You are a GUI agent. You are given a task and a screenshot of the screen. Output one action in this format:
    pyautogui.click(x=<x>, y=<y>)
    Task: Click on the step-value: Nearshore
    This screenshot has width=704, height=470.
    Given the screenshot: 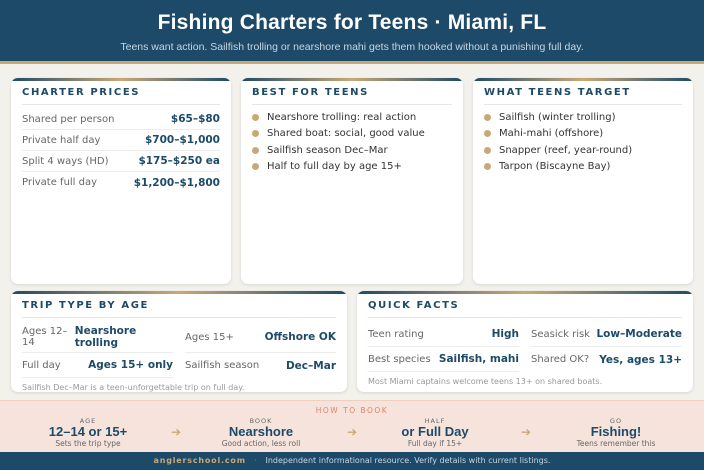 What is the action you would take?
    pyautogui.click(x=261, y=431)
    